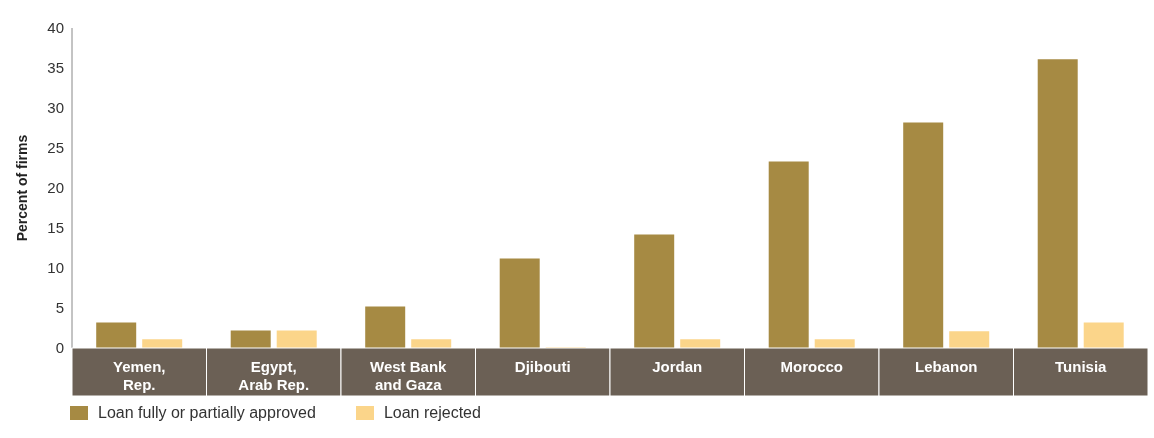 The height and width of the screenshot is (438, 1154). I want to click on x-tick-label: Yemen, Rep., so click(139, 375).